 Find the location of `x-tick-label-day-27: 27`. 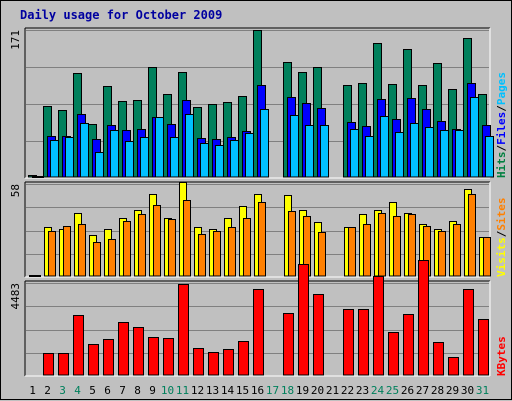

x-tick-label-day-27: 27 is located at coordinates (422, 390).